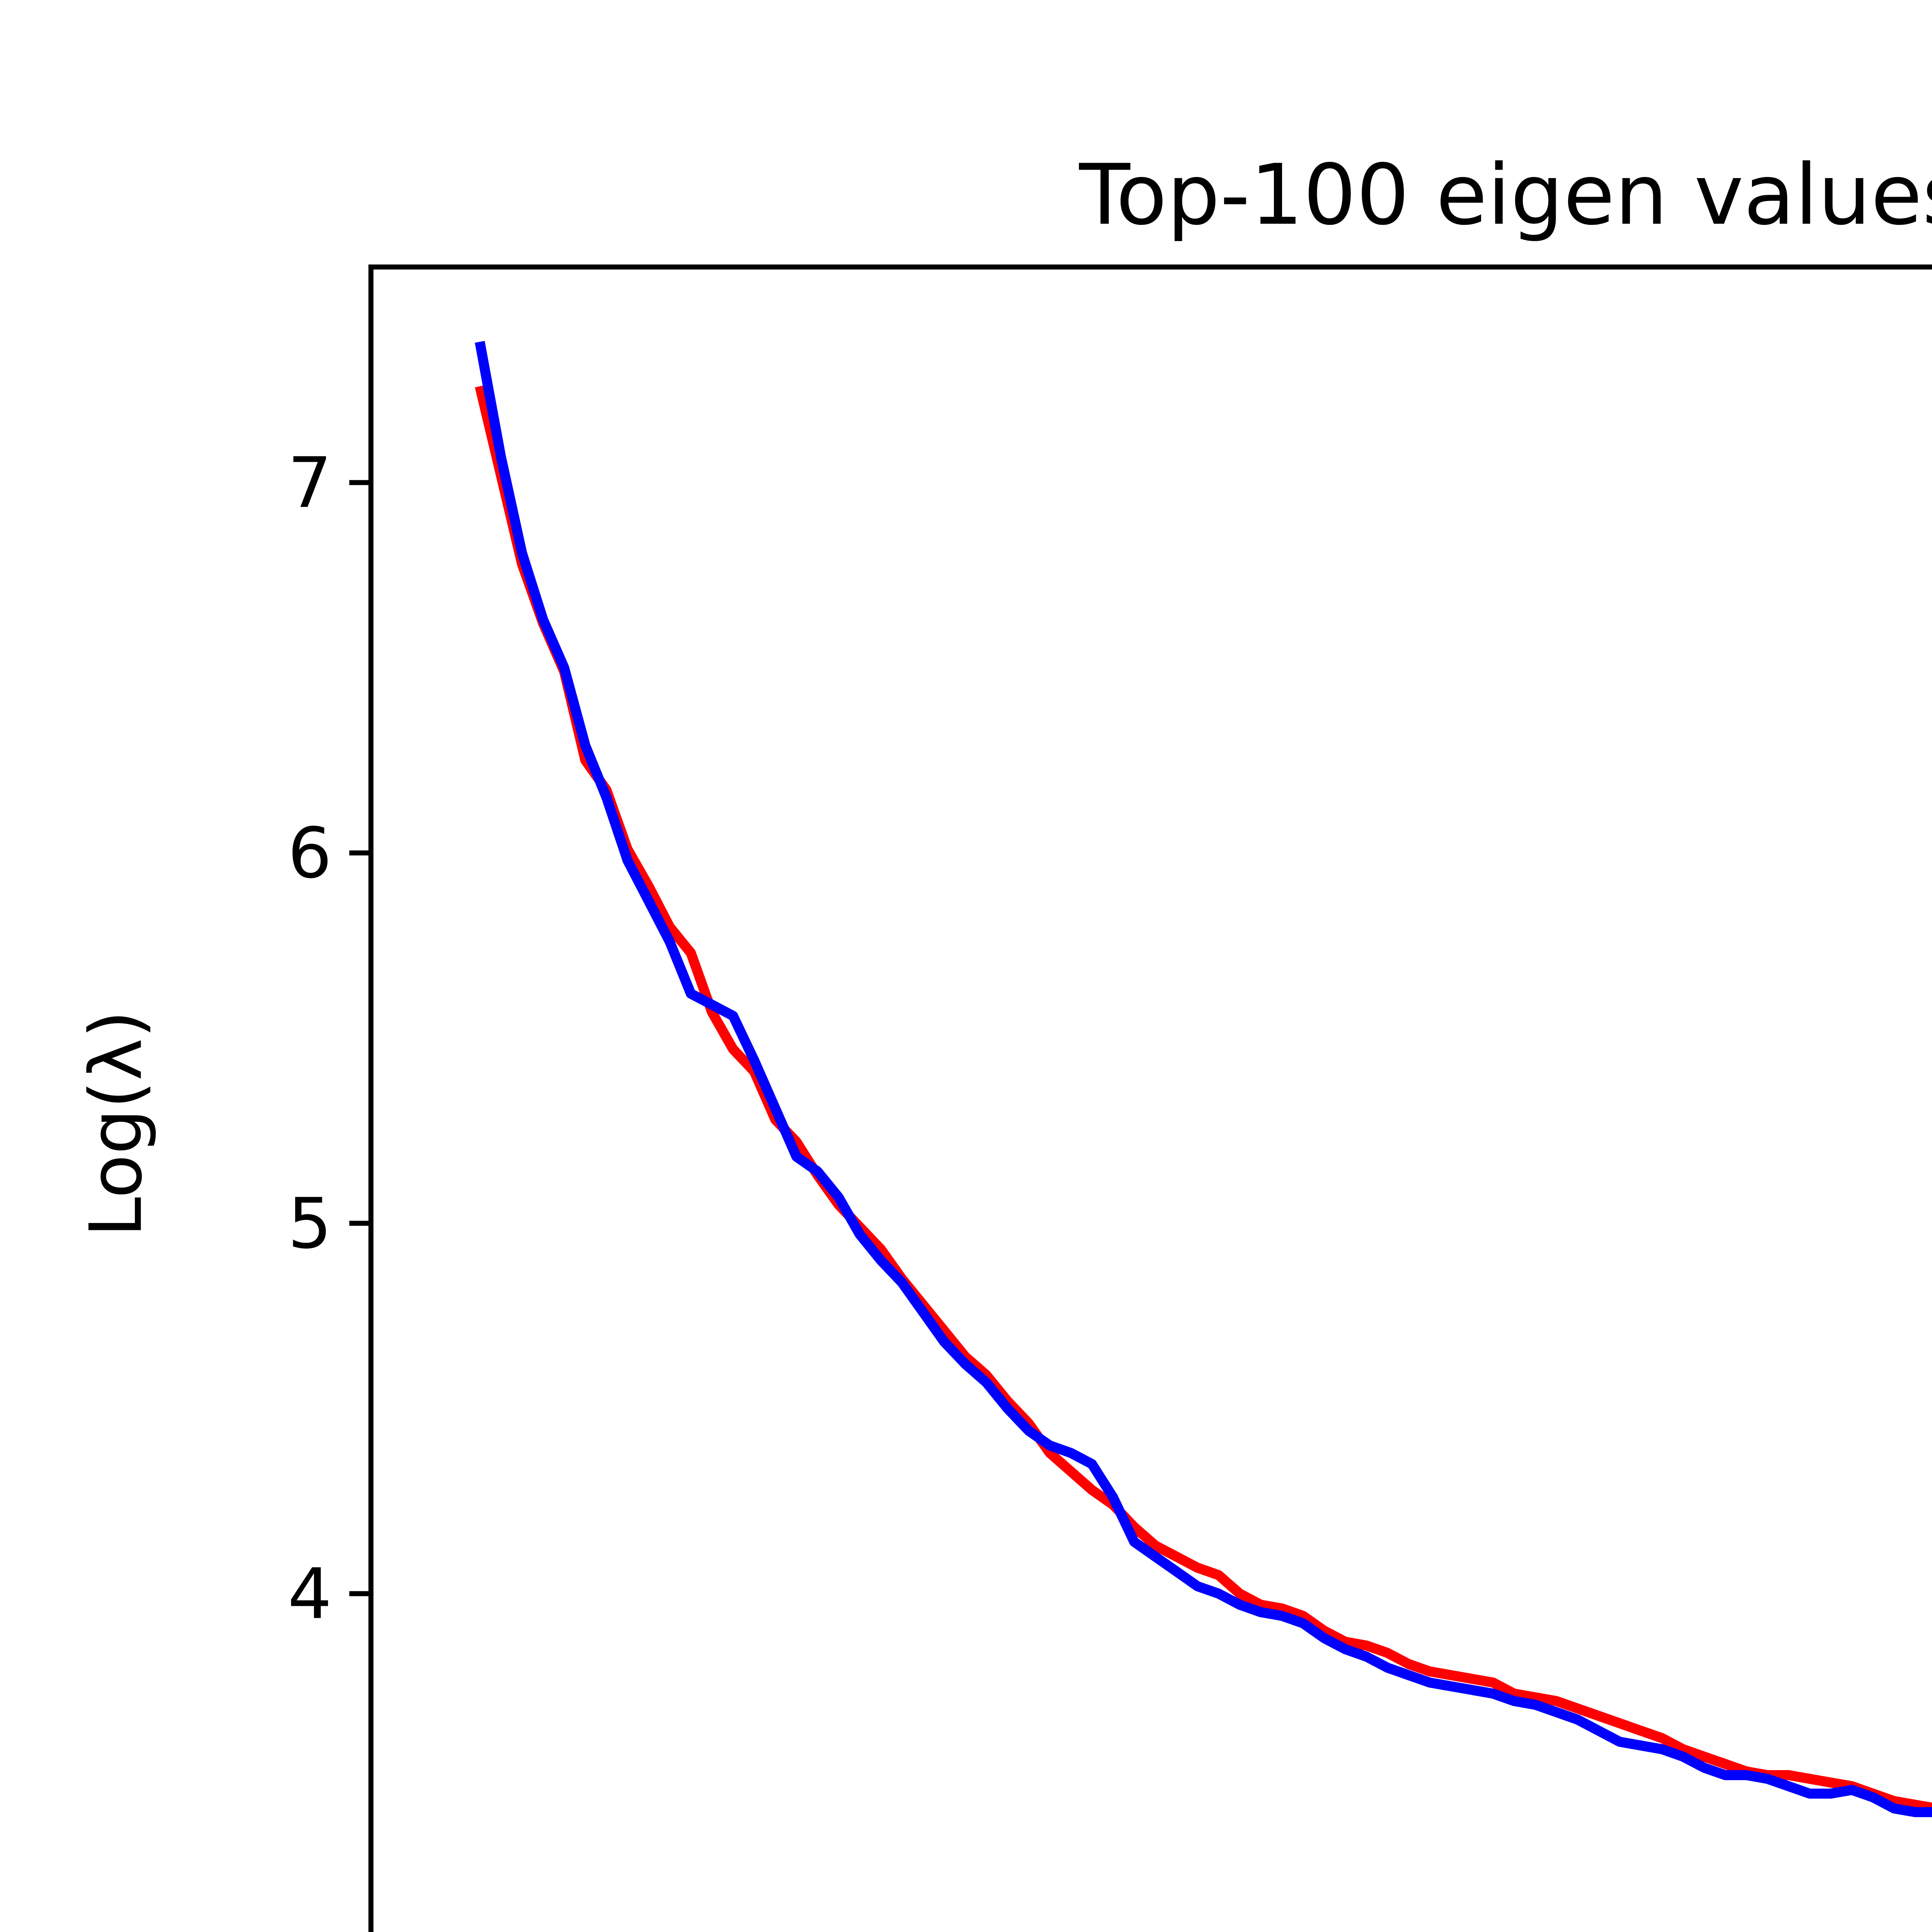 Image resolution: width=1932 pixels, height=1932 pixels. What do you see at coordinates (310, 484) in the screenshot?
I see `y-tick-label: 7` at bounding box center [310, 484].